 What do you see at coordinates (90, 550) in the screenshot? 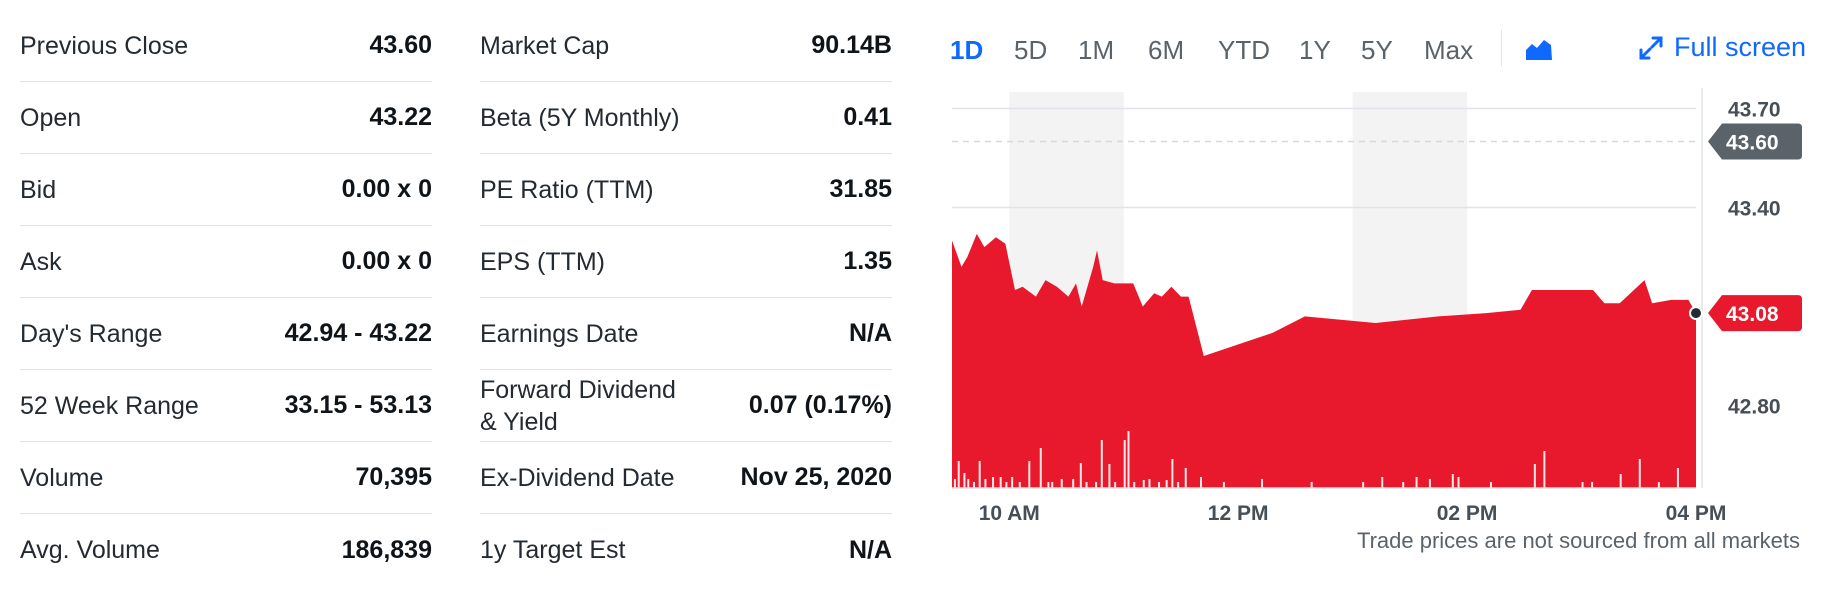
I see `stat-label: Avg. Volume` at bounding box center [90, 550].